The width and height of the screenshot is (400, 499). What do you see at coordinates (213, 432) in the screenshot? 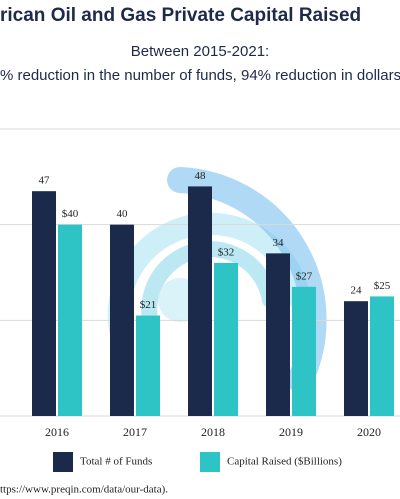
I see `x-tick-label: 2018` at bounding box center [213, 432].